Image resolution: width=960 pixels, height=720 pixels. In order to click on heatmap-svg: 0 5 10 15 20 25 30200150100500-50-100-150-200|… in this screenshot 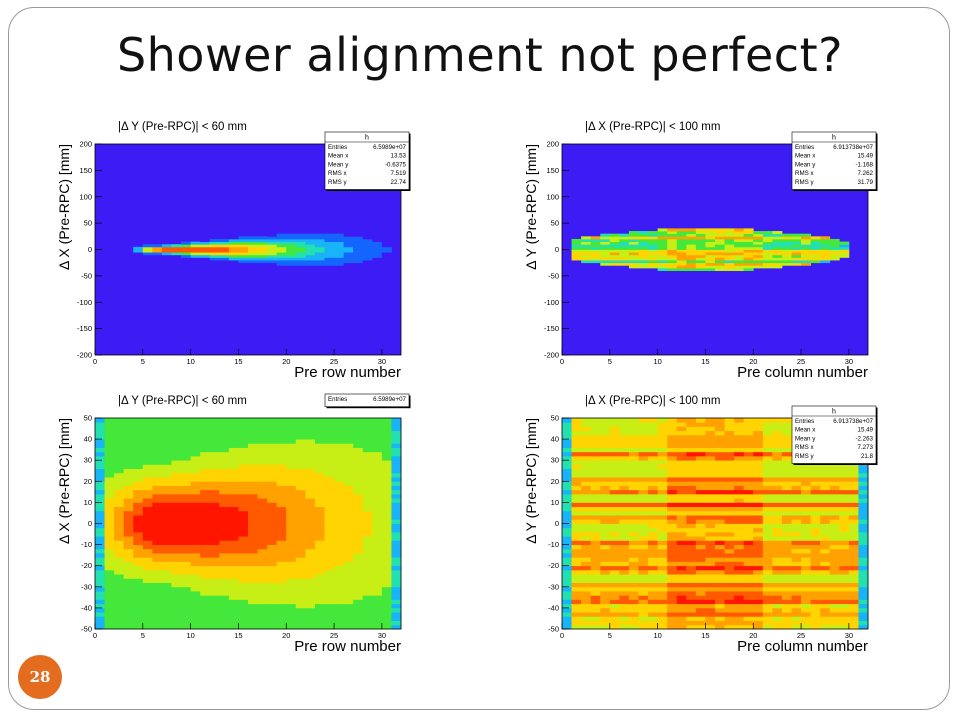, I will do `click(233, 251)`.